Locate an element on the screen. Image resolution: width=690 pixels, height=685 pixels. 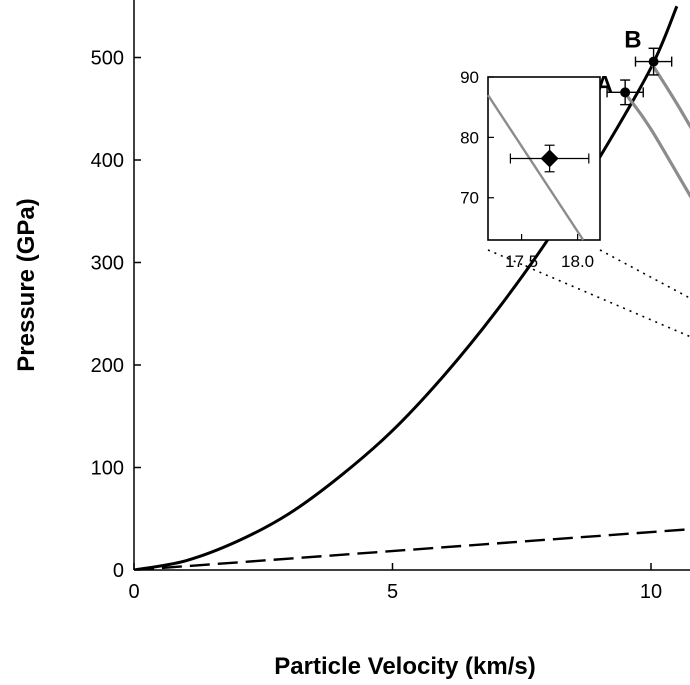
x-tick-label: 10 is located at coordinates (651, 592).